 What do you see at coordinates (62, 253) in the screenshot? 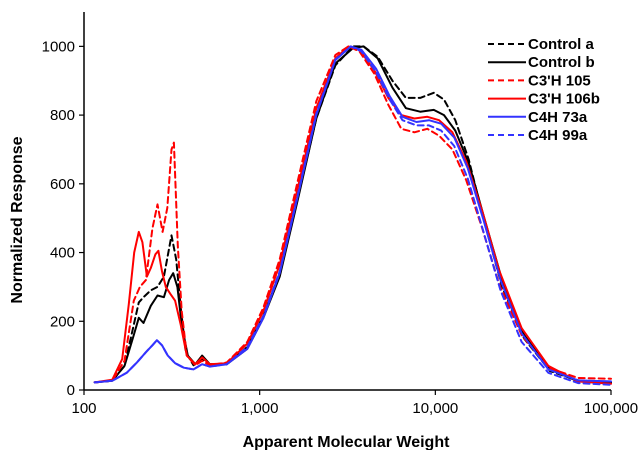
I see `y-tick-label: 400` at bounding box center [62, 253].